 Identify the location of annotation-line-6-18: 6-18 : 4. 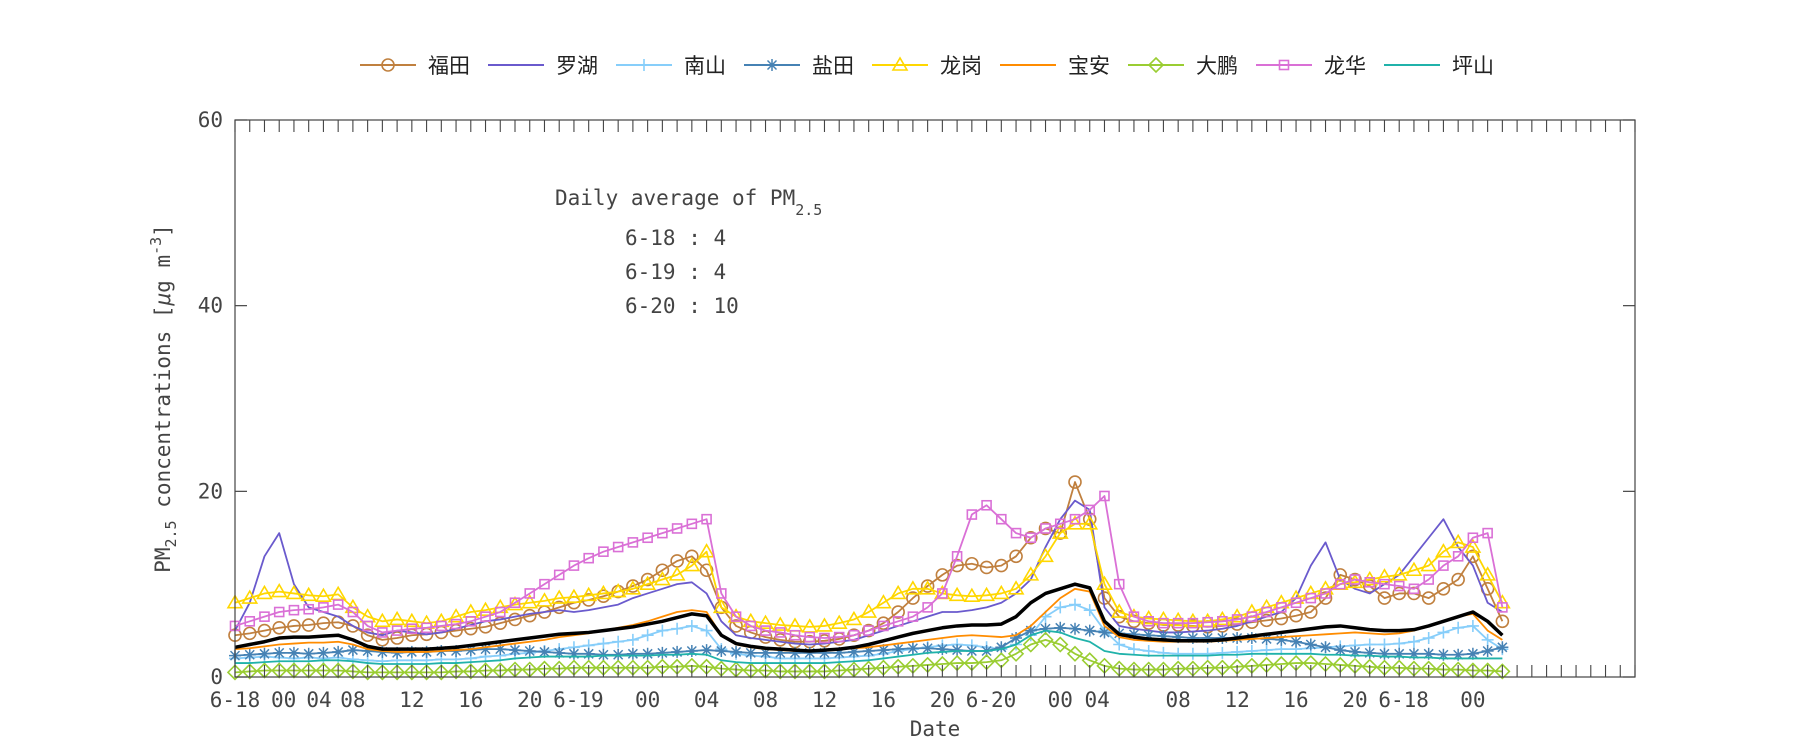
(675, 238).